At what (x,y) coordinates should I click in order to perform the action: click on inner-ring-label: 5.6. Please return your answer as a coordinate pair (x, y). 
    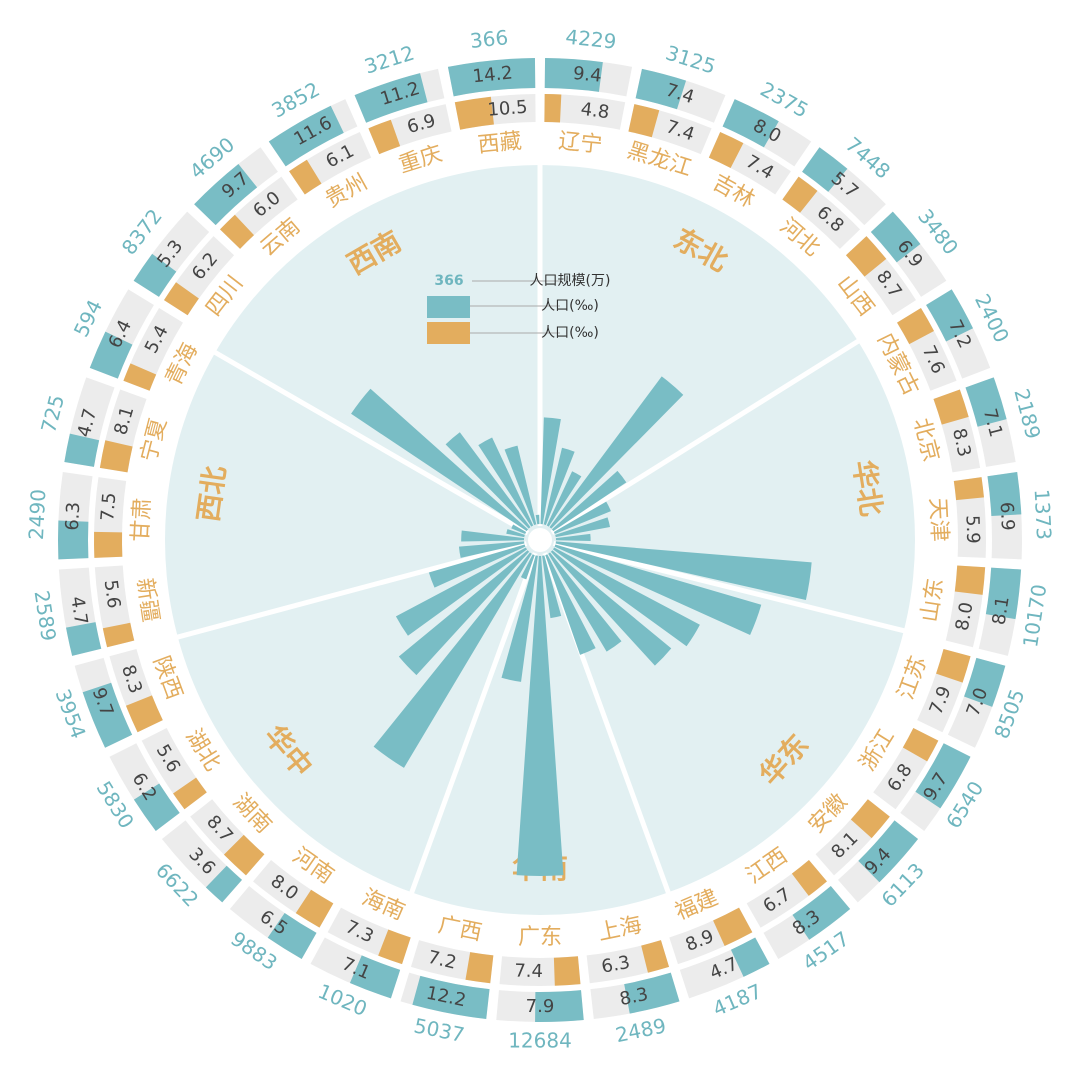
    Looking at the image, I should click on (112, 594).